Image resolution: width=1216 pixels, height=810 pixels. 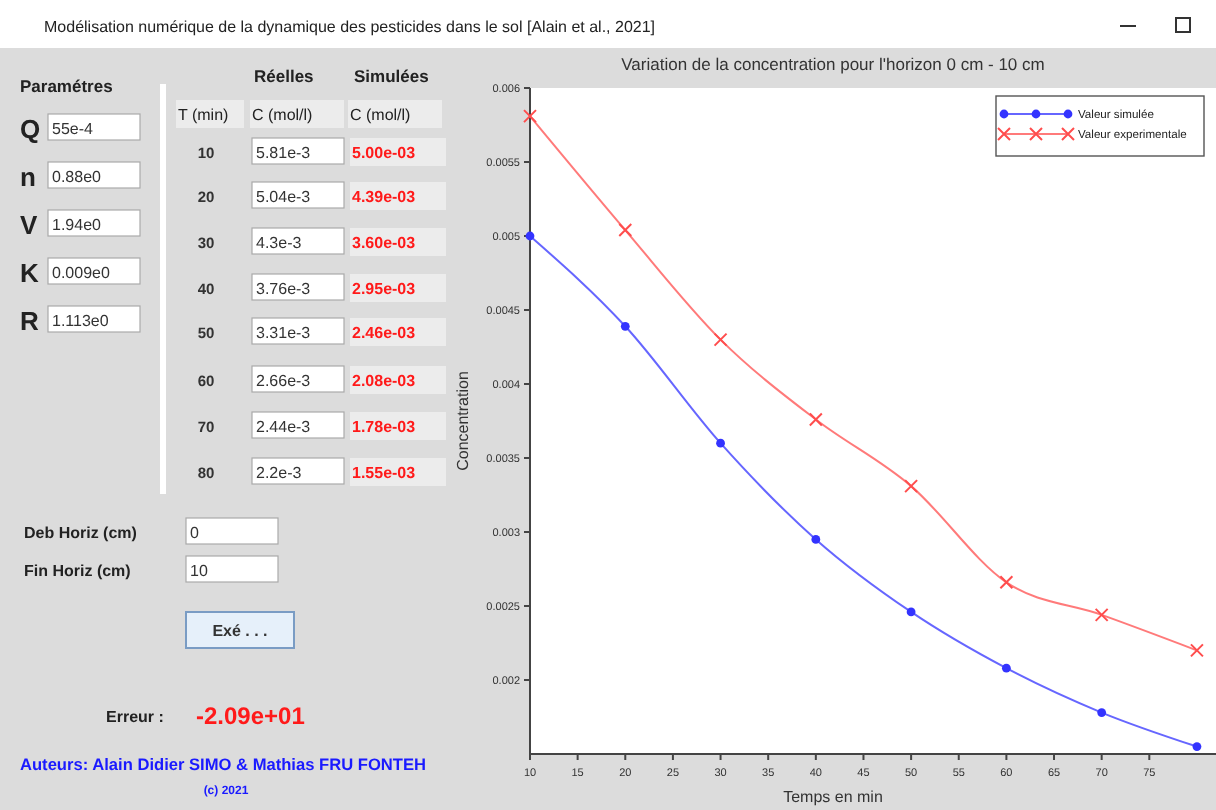 I want to click on text: R, so click(x=30, y=321).